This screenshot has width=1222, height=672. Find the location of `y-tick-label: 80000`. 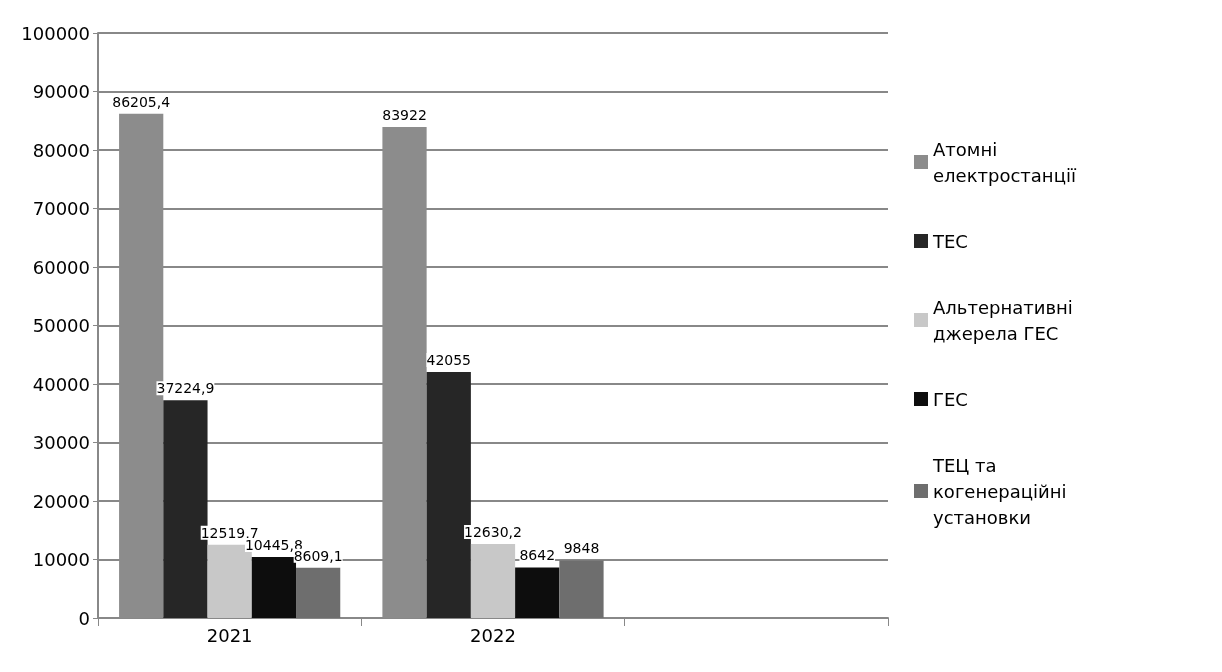

y-tick-label: 80000 is located at coordinates (61, 150).